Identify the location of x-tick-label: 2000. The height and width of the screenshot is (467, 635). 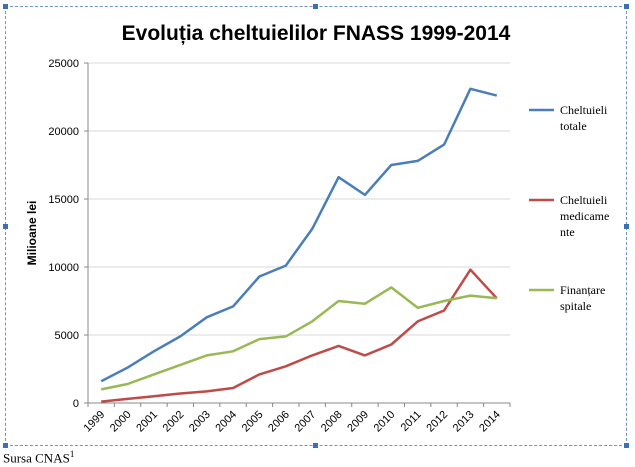
(121, 422).